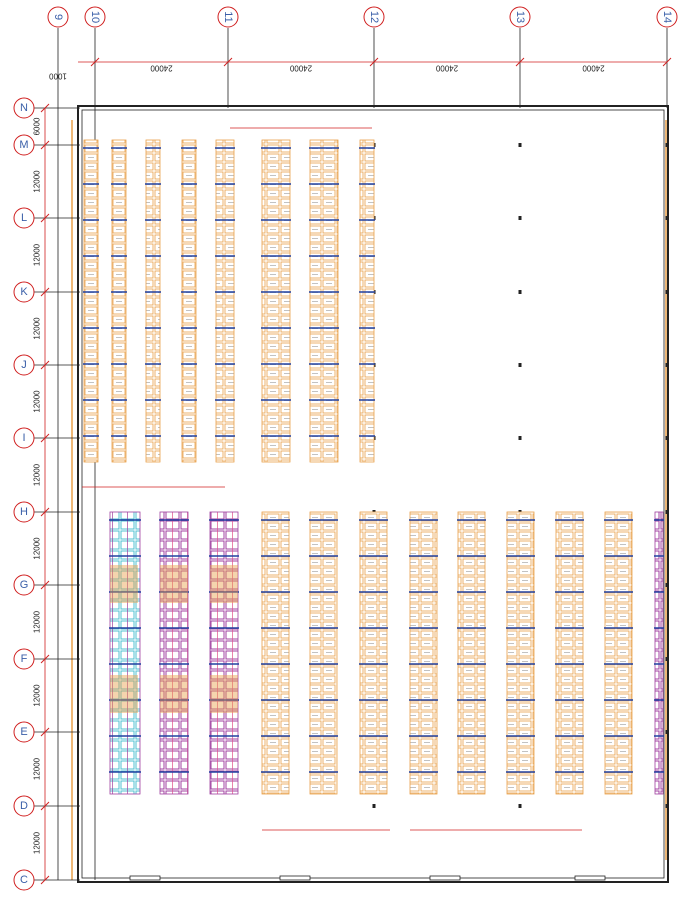 This screenshot has width=698, height=905. I want to click on grid-label: J, so click(24, 365).